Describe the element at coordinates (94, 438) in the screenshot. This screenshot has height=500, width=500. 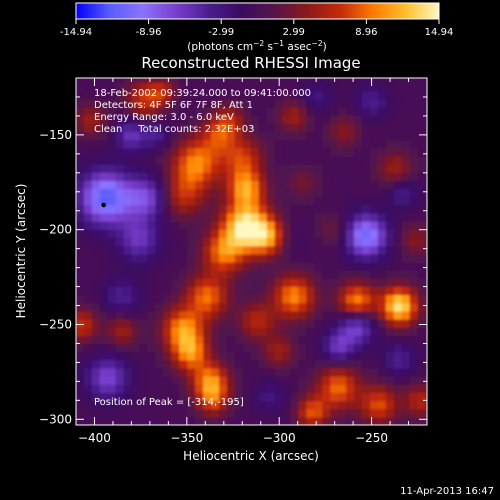
I see `x-tick-label: −400` at that location.